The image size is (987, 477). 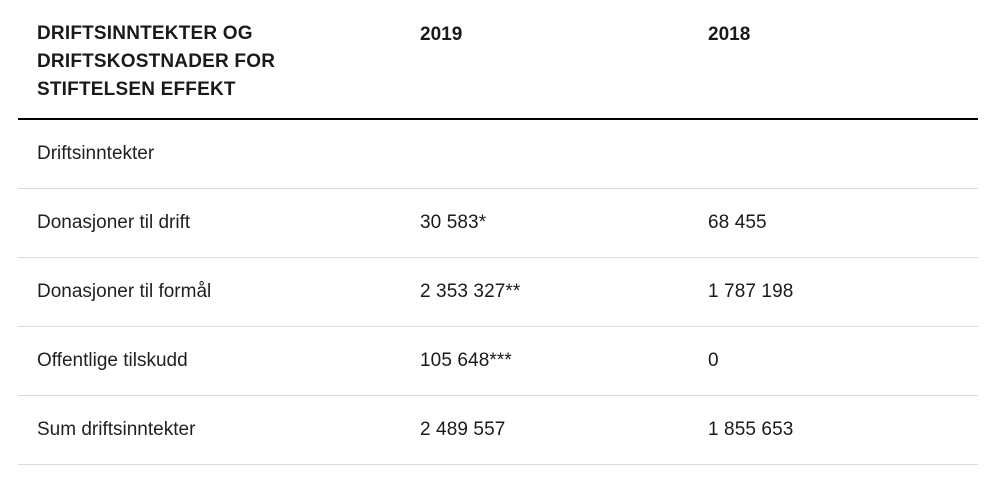 What do you see at coordinates (114, 222) in the screenshot?
I see `row-label: Donasjoner til drift` at bounding box center [114, 222].